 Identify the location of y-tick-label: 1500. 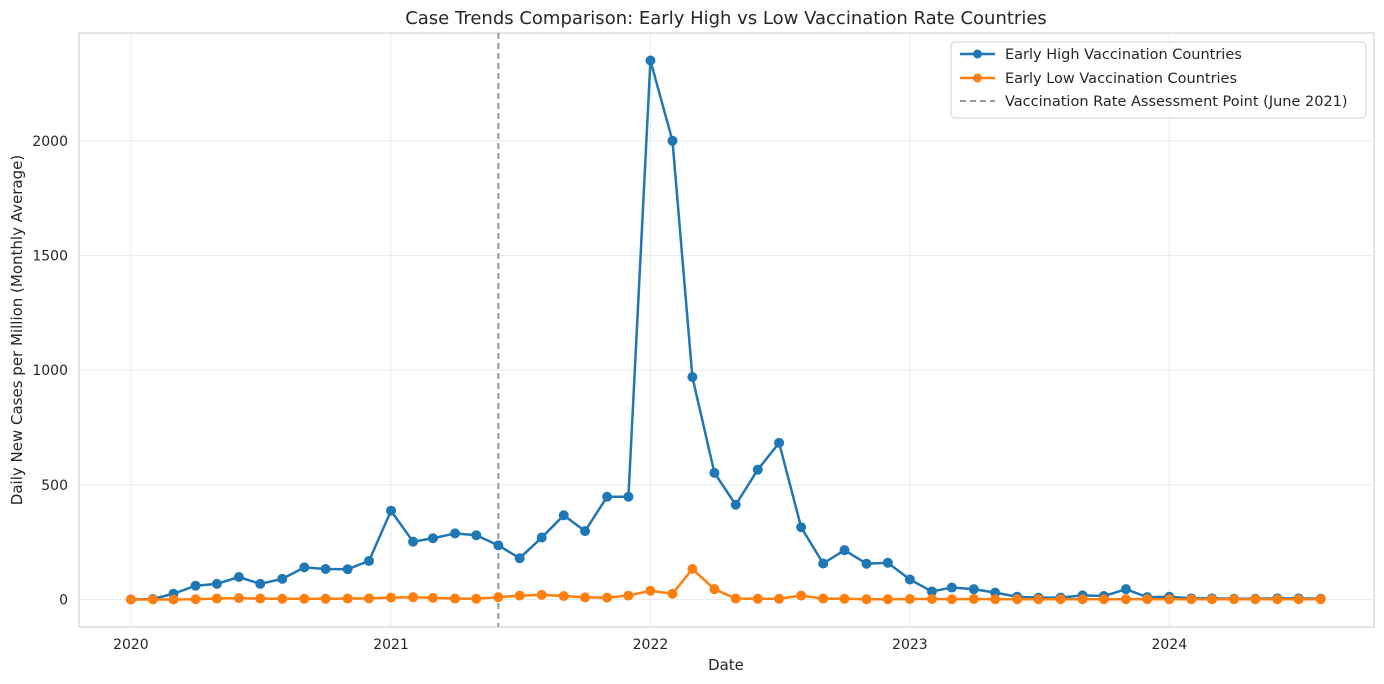
(50, 256).